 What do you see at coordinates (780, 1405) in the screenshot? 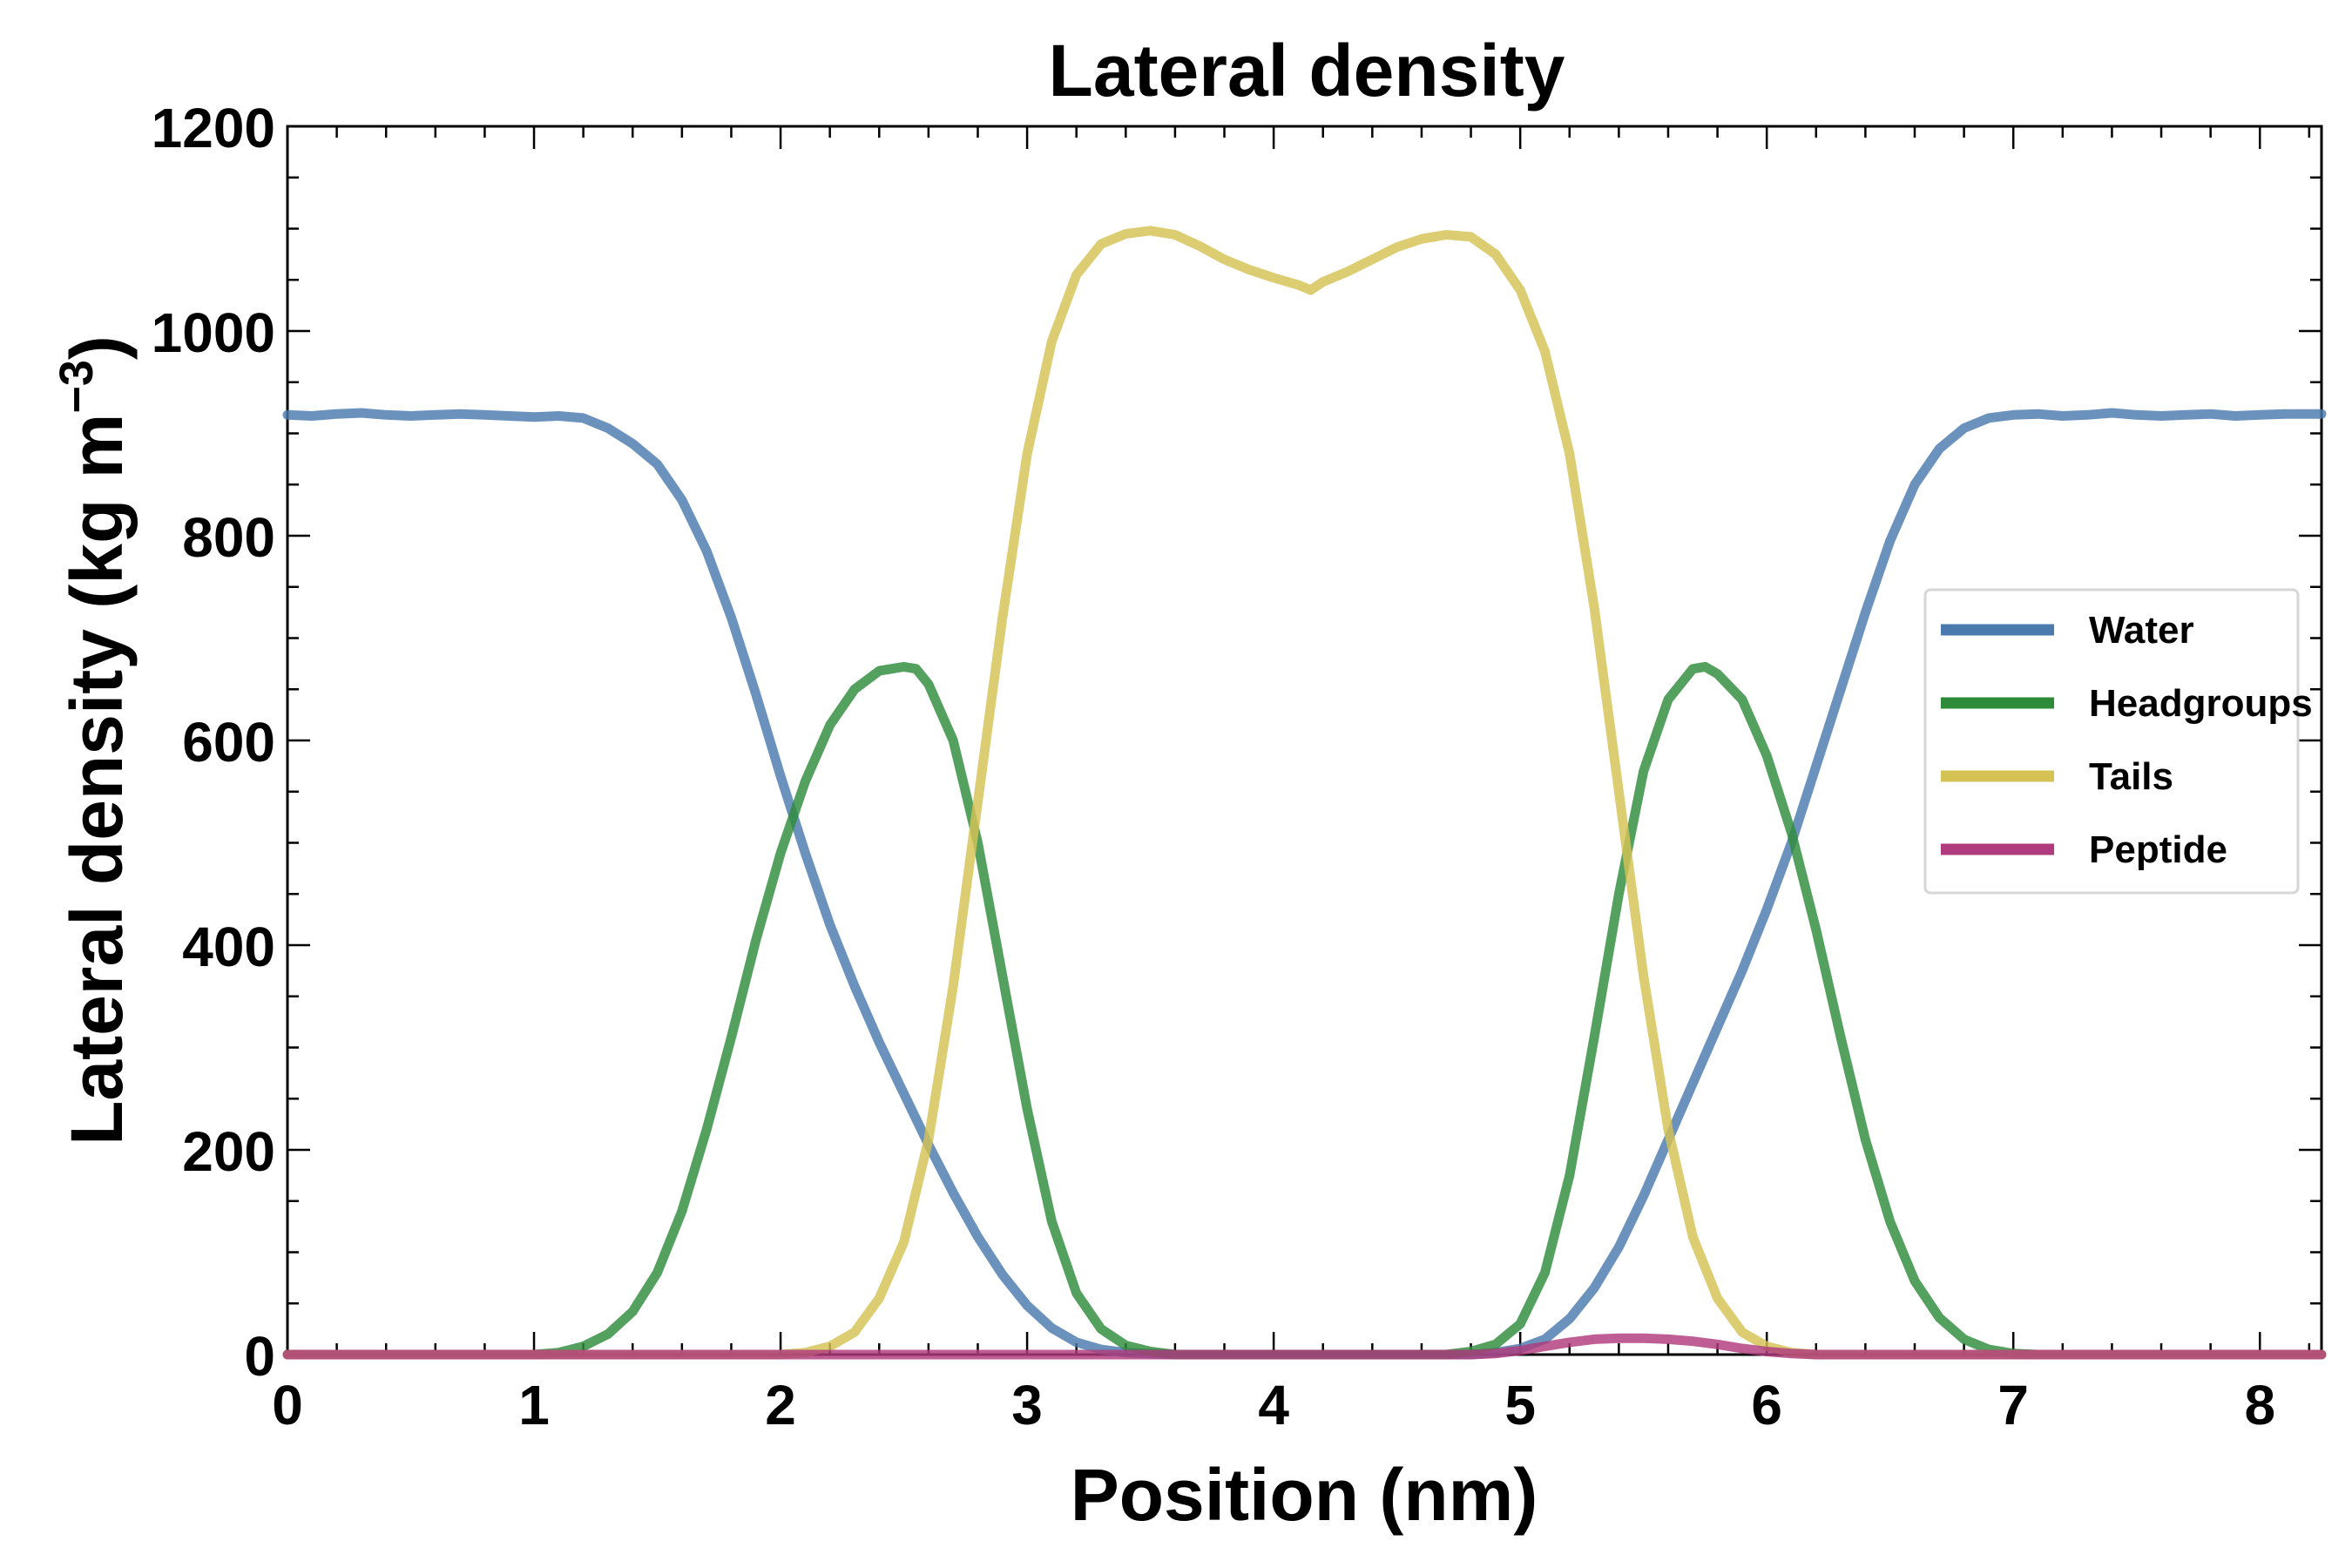
I see `x-tick-label: 2` at bounding box center [780, 1405].